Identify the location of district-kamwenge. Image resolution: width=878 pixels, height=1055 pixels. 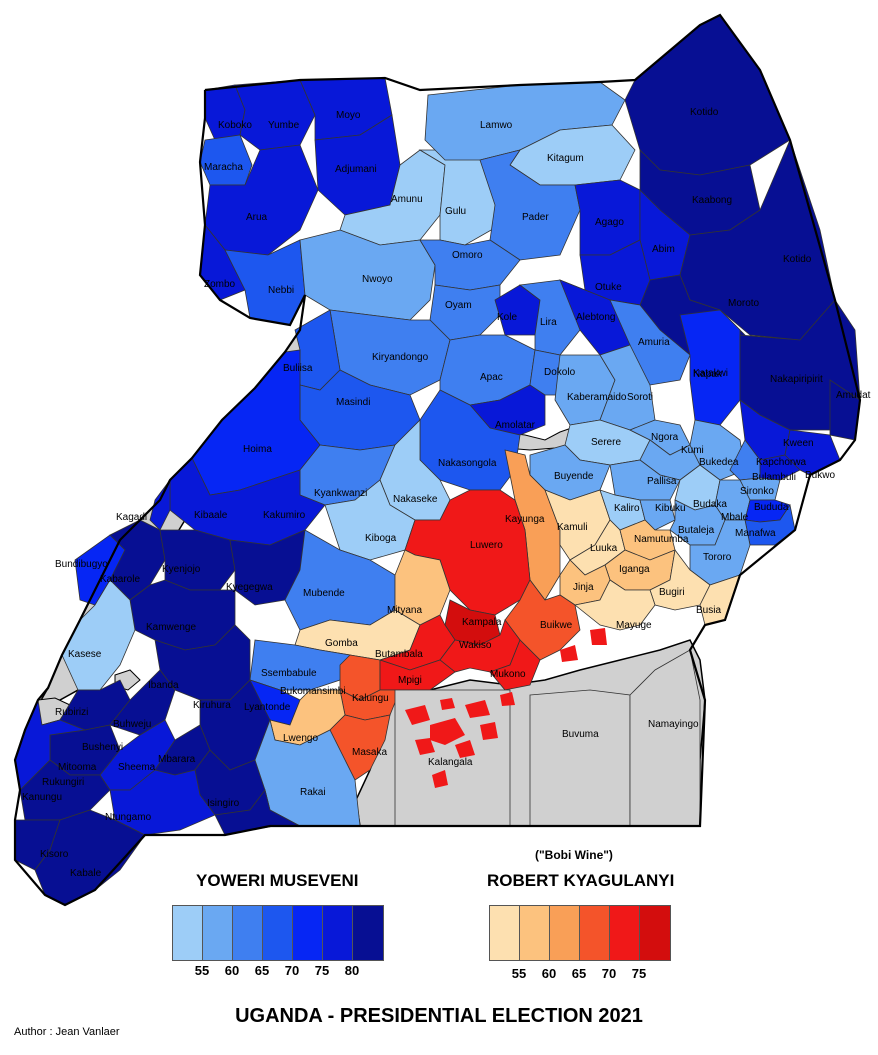
(182, 615).